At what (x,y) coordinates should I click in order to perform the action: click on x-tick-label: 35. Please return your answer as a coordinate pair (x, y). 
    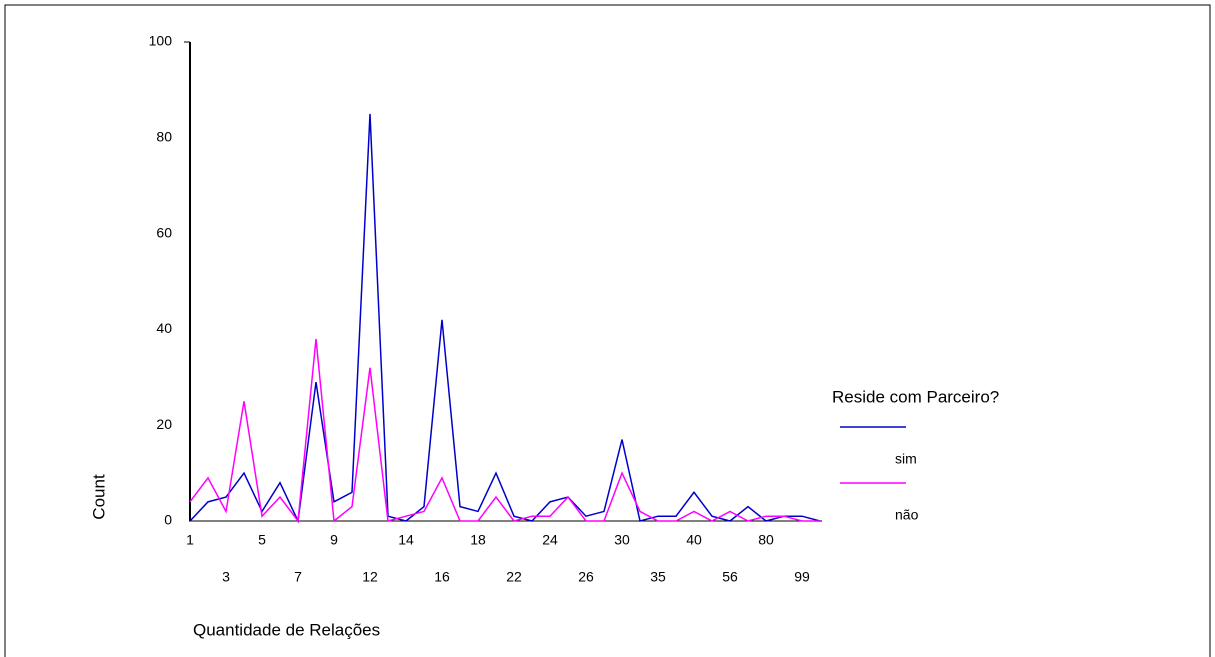
    Looking at the image, I should click on (658, 577).